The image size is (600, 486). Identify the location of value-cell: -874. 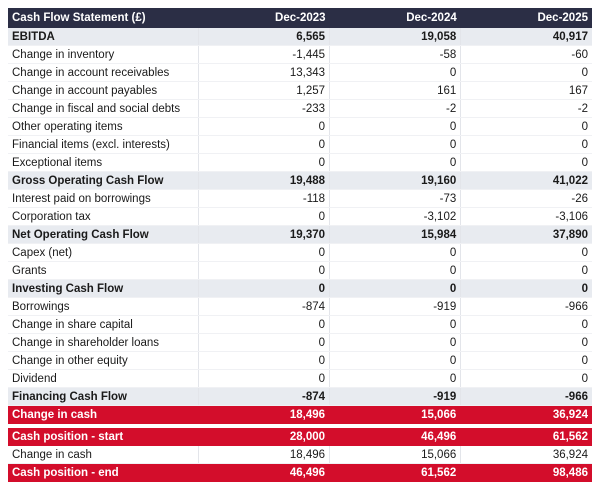
(263, 396).